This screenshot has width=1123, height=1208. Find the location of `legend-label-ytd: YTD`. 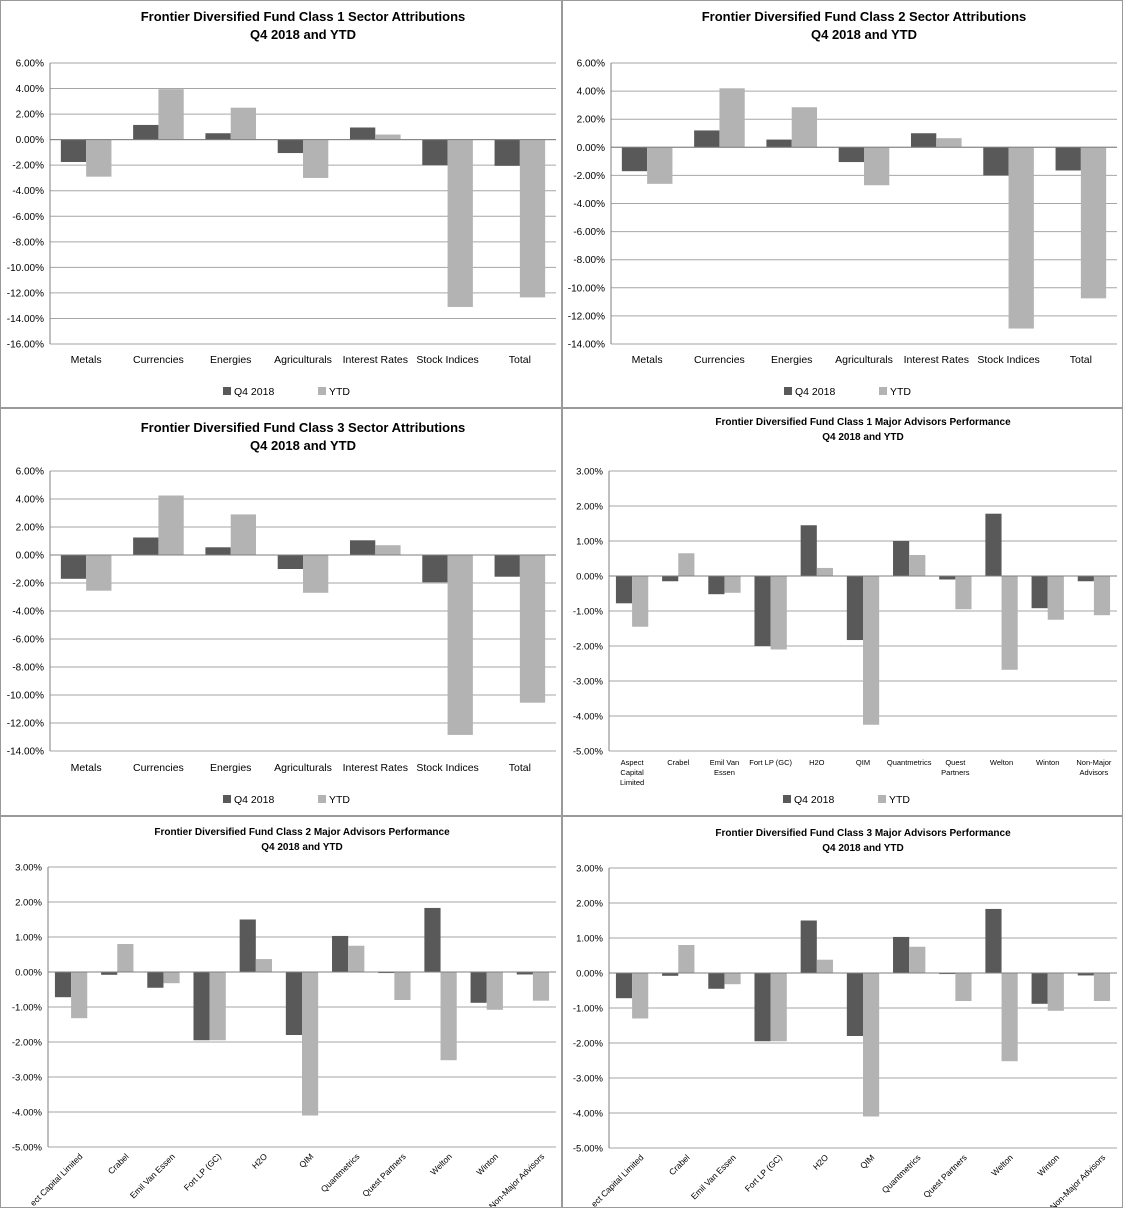

legend-label-ytd: YTD is located at coordinates (339, 392).